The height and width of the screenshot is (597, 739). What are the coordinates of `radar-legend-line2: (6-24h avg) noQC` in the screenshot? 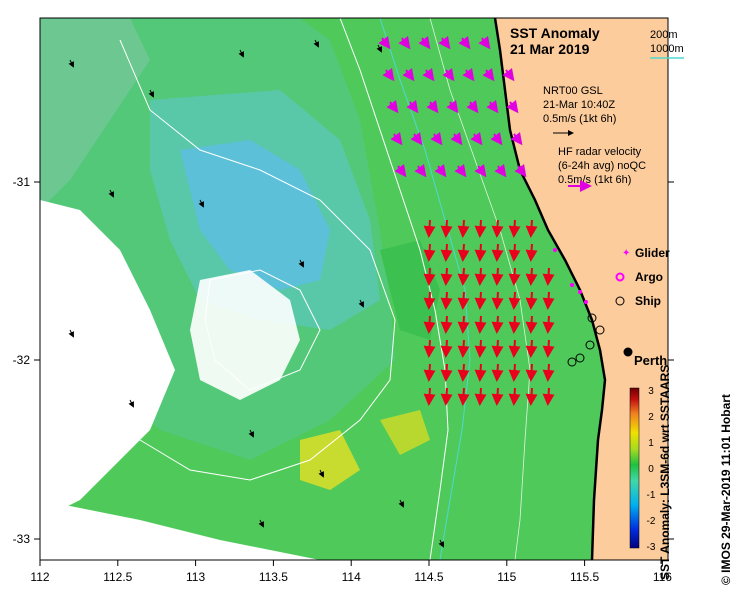 It's located at (602, 166).